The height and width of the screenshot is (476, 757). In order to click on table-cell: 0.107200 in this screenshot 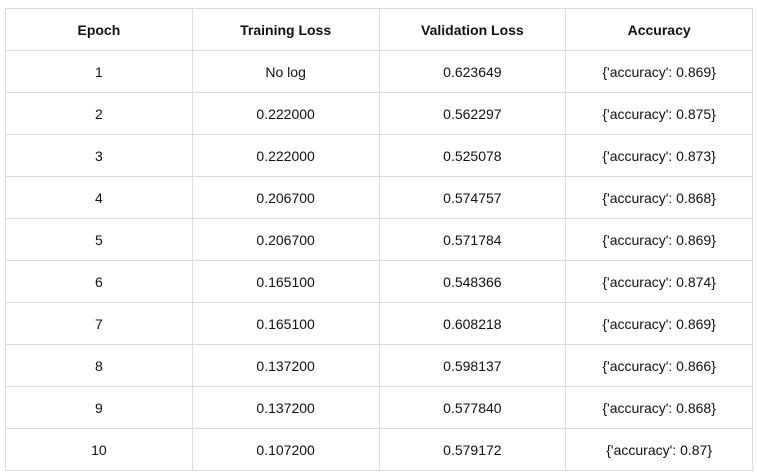, I will do `click(285, 449)`.